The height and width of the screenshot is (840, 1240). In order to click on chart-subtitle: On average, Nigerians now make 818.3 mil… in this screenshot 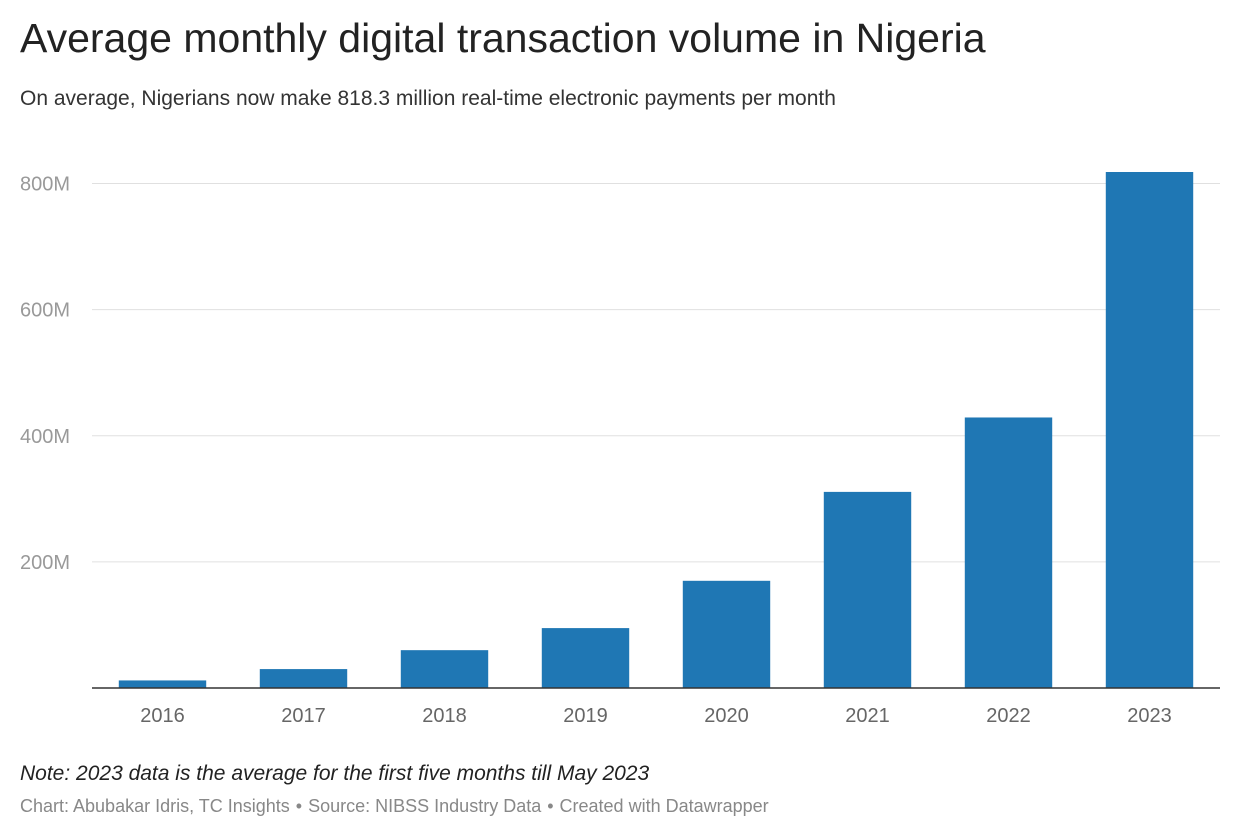, I will do `click(428, 98)`.